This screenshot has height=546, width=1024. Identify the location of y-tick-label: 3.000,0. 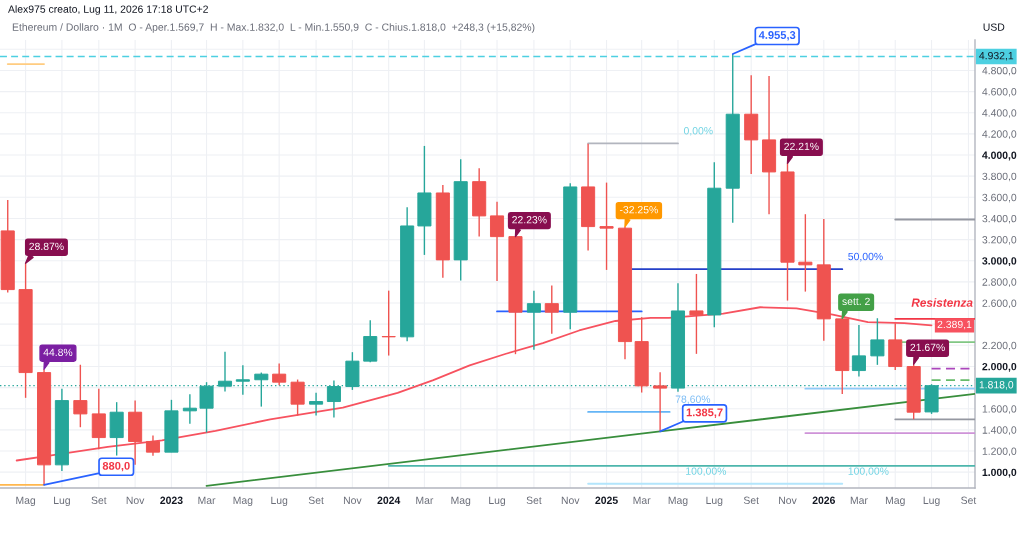
(999, 262).